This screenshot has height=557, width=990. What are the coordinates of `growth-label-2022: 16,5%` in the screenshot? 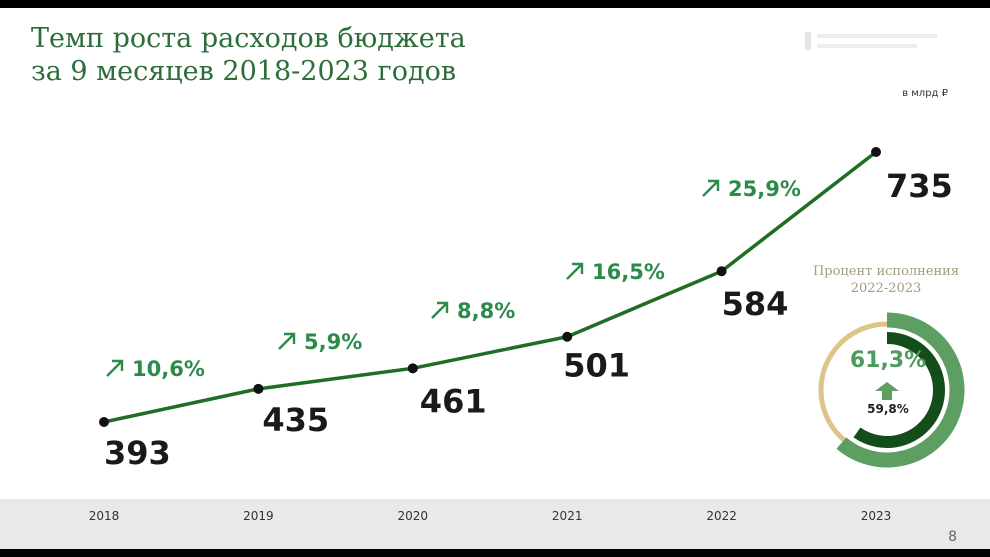 It's located at (615, 272).